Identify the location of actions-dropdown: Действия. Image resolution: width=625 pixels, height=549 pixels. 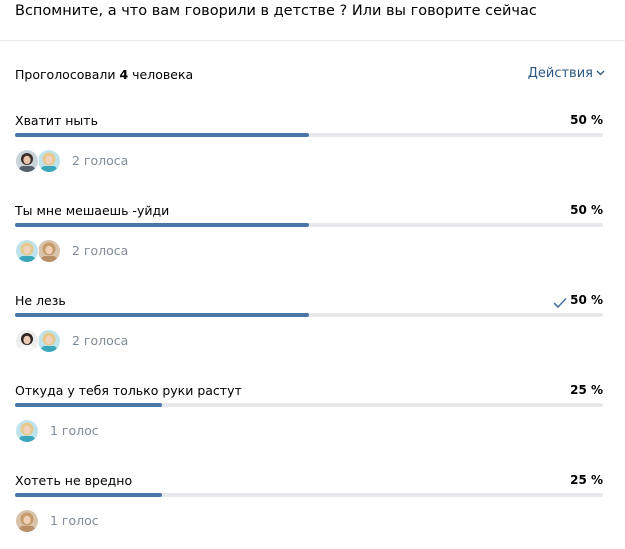
(566, 73).